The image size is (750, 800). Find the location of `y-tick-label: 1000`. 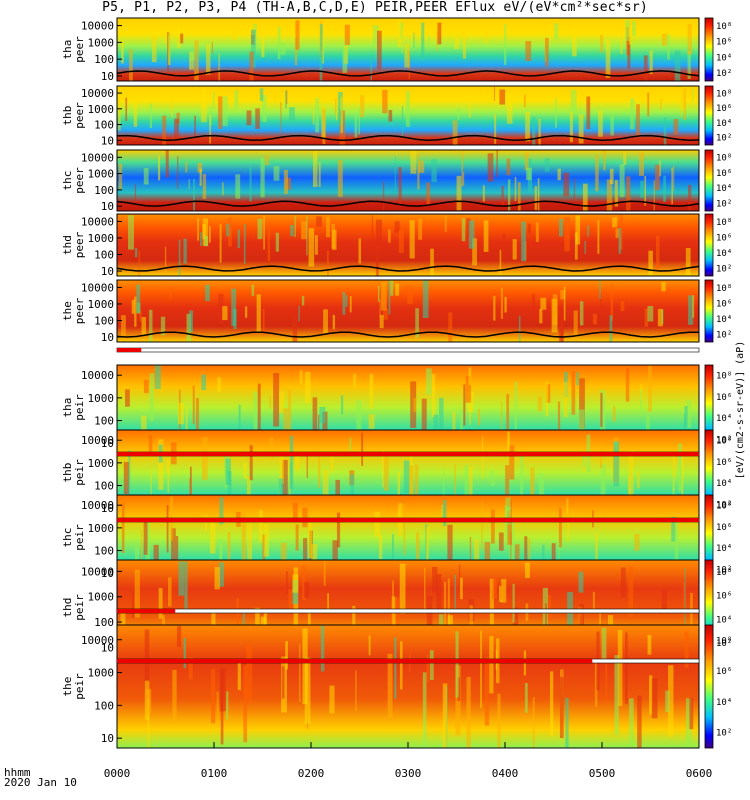

y-tick-label: 1000 is located at coordinates (101, 597).